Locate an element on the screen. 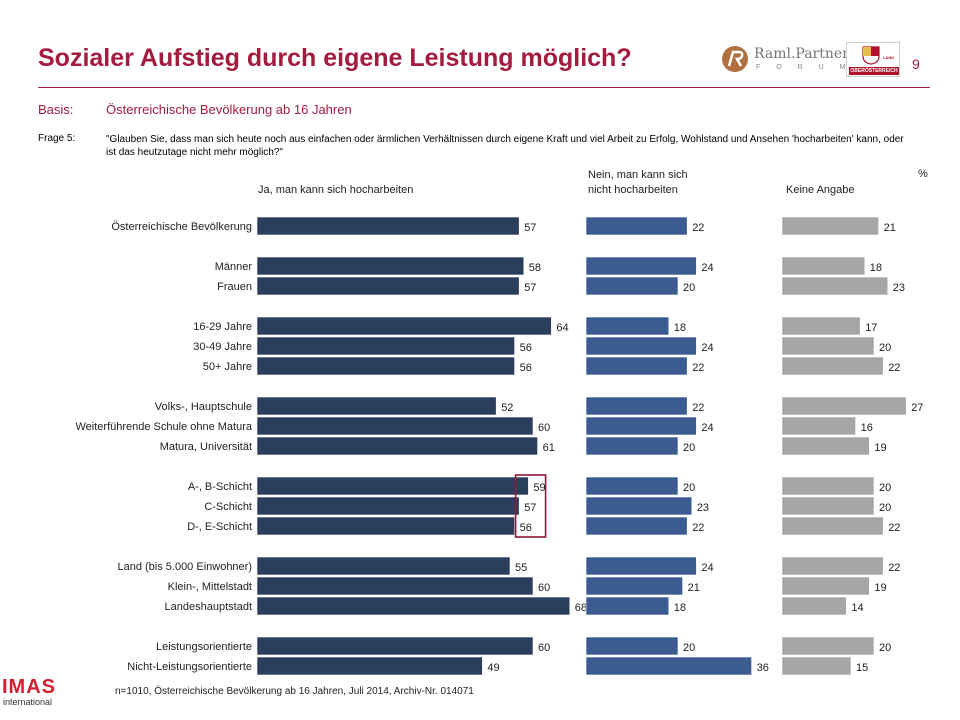 The image size is (960, 720). row-label: 30-49 Jahre is located at coordinates (222, 347).